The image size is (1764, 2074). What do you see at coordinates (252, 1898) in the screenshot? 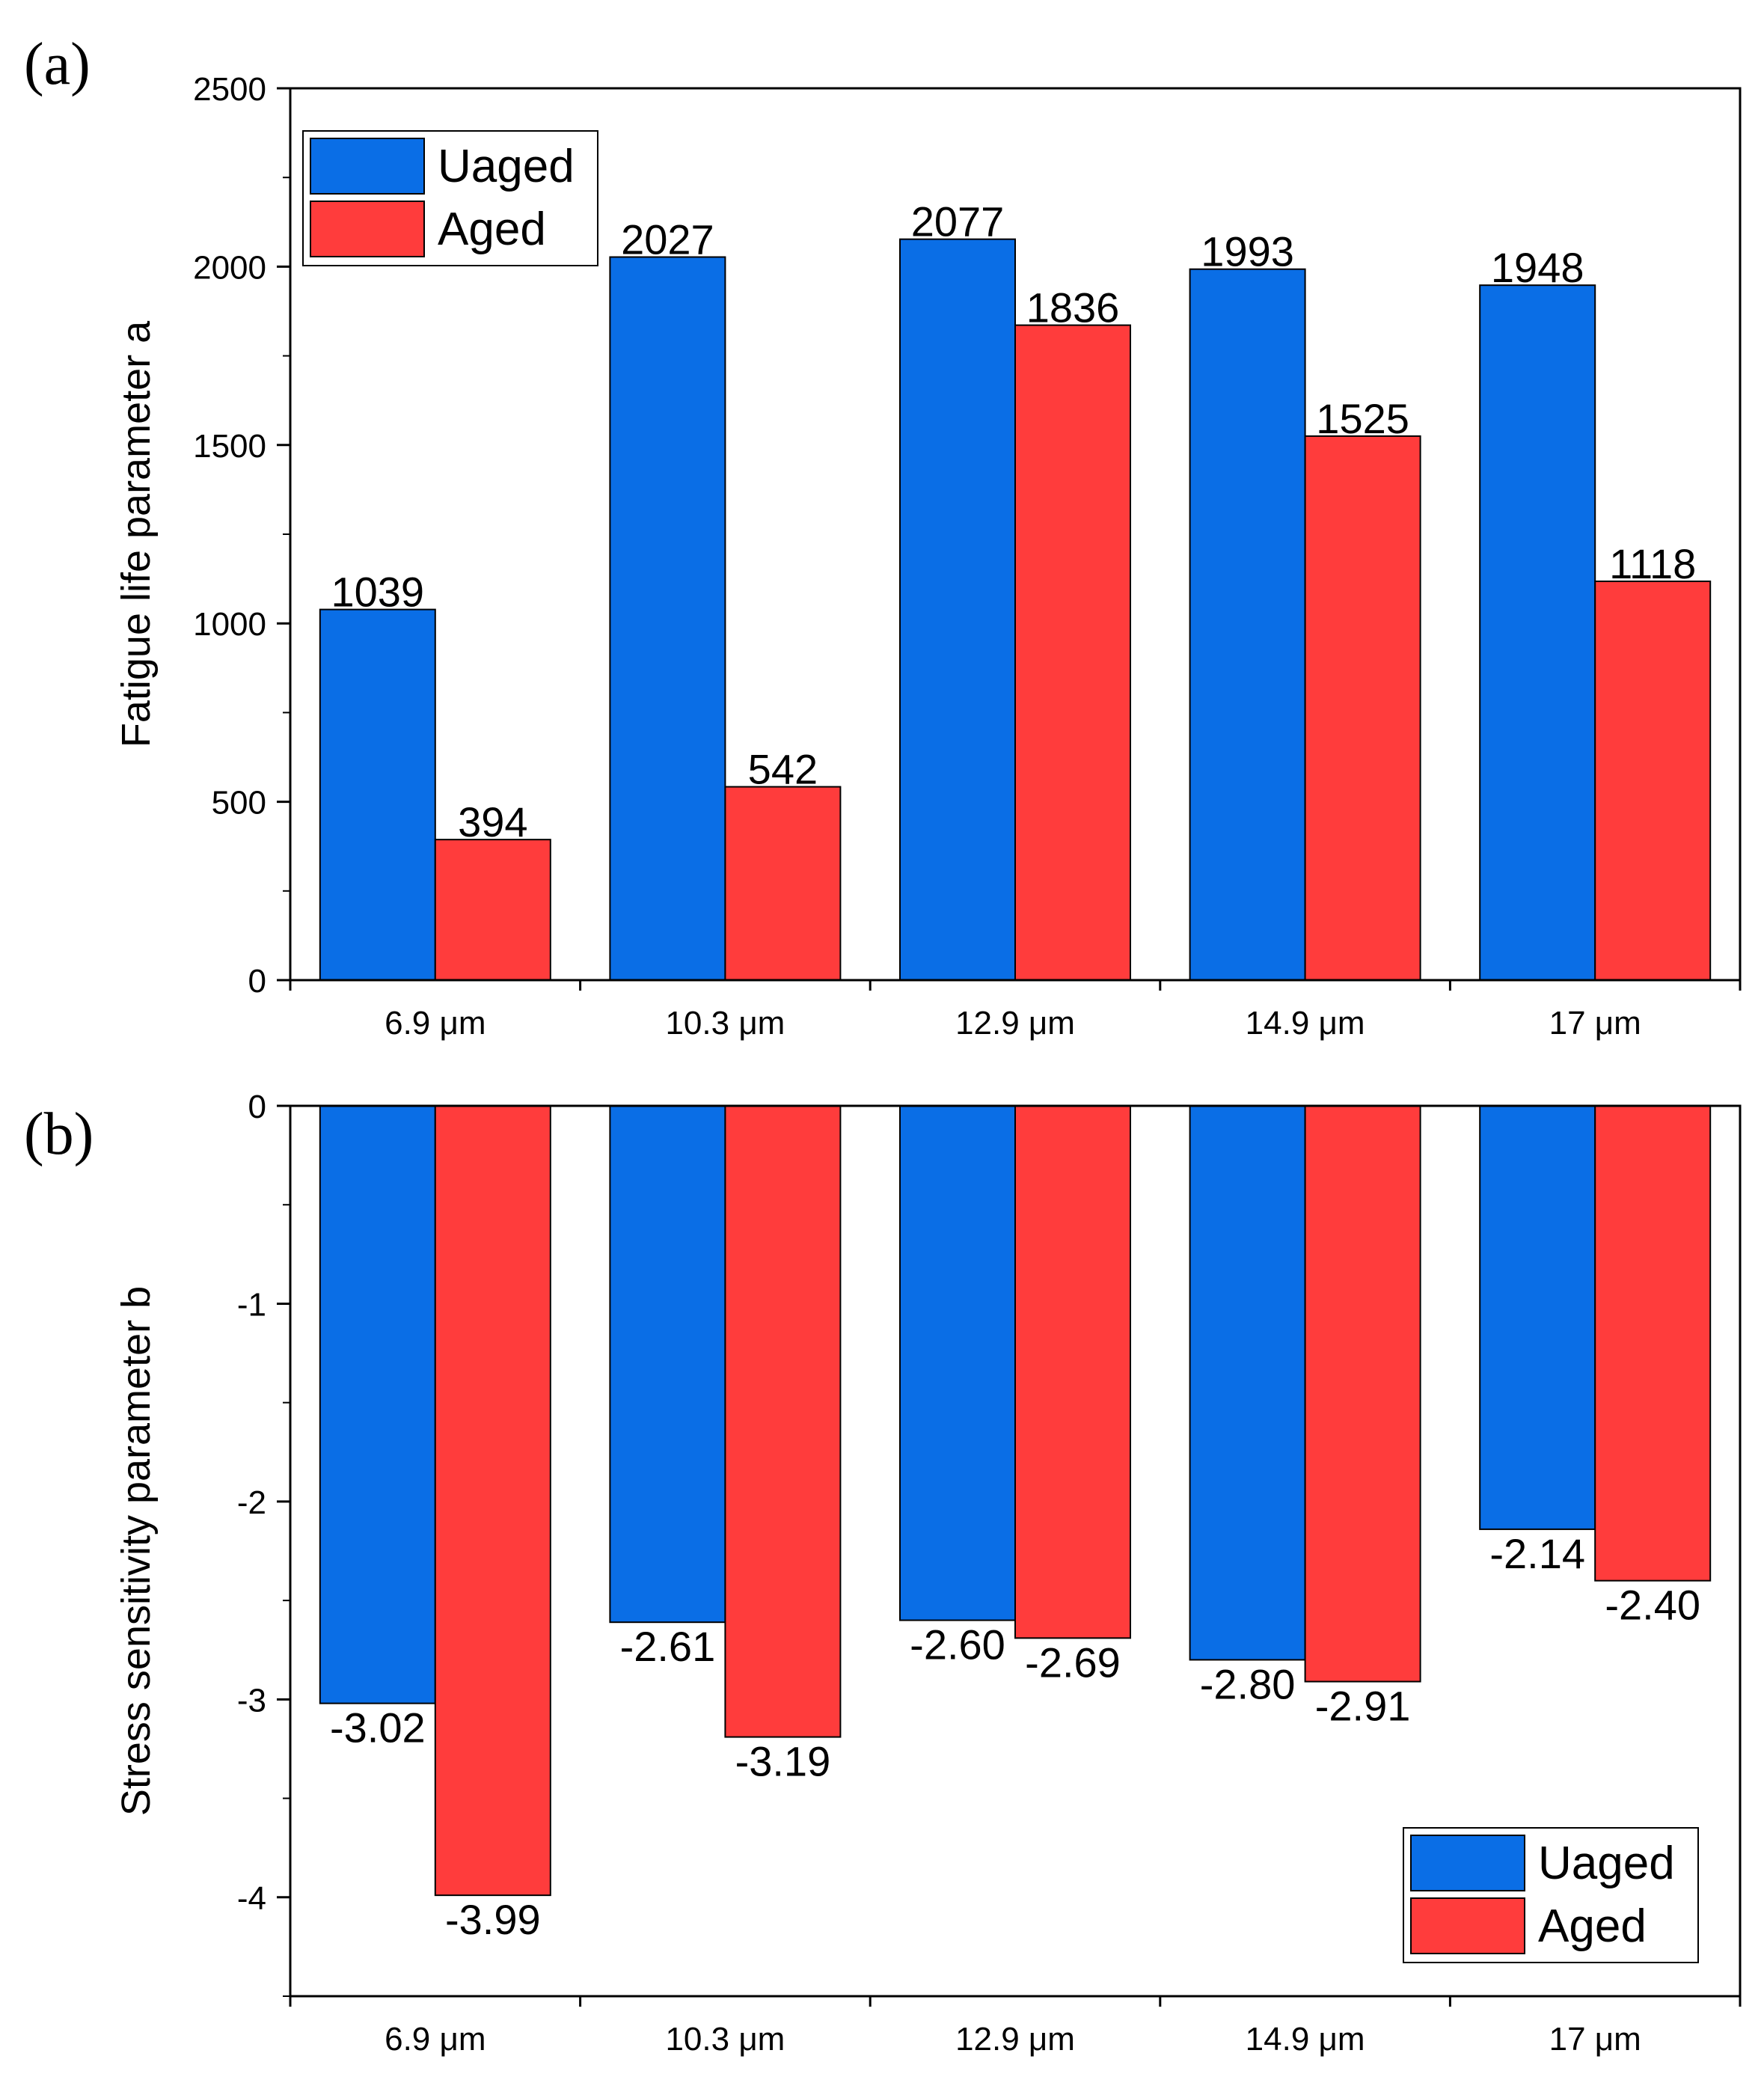
I see `y-tick-label: -4` at bounding box center [252, 1898].